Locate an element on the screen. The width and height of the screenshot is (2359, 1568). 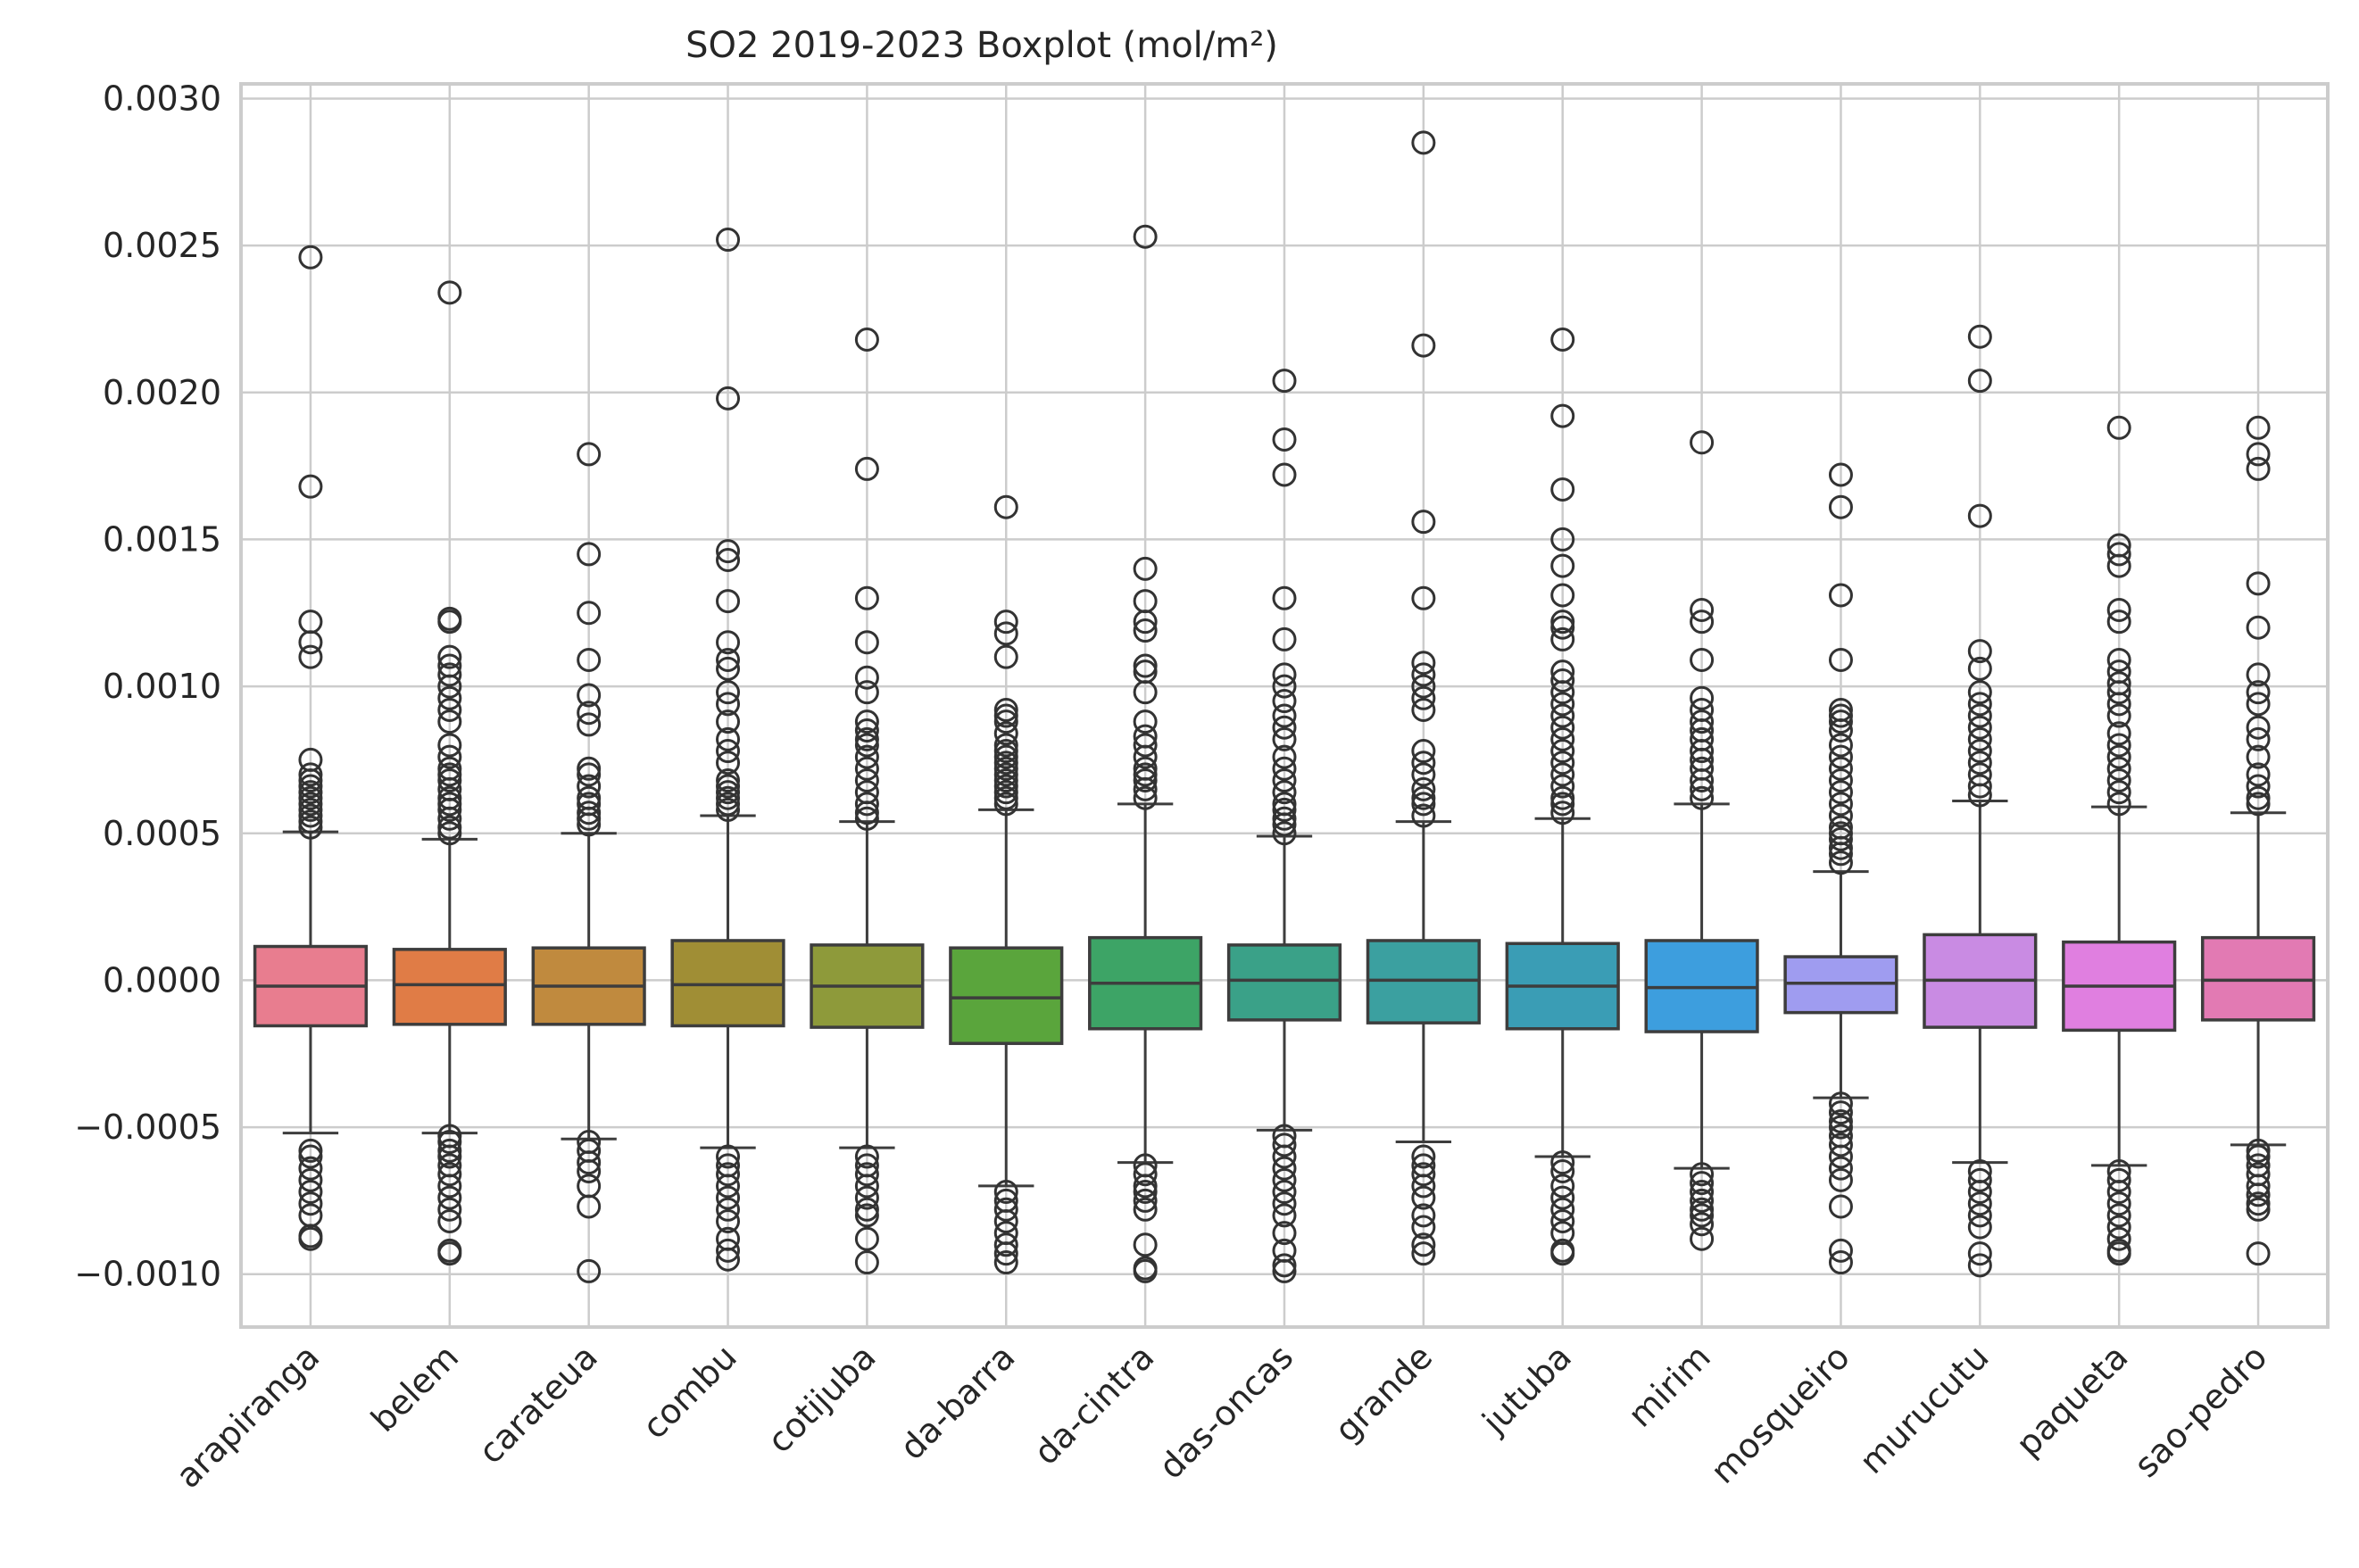
x-tick-label: mosqueiro is located at coordinates (1780, 1414).